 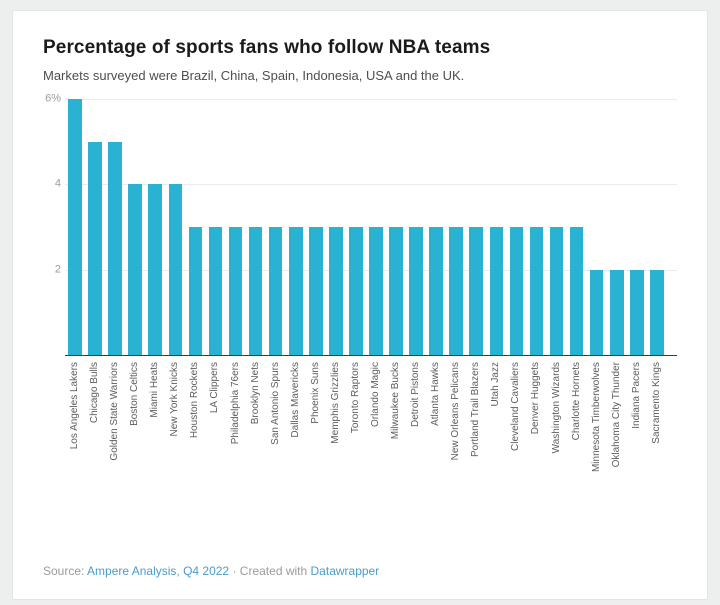 I want to click on x-label: Denver Huggets, so click(x=536, y=398).